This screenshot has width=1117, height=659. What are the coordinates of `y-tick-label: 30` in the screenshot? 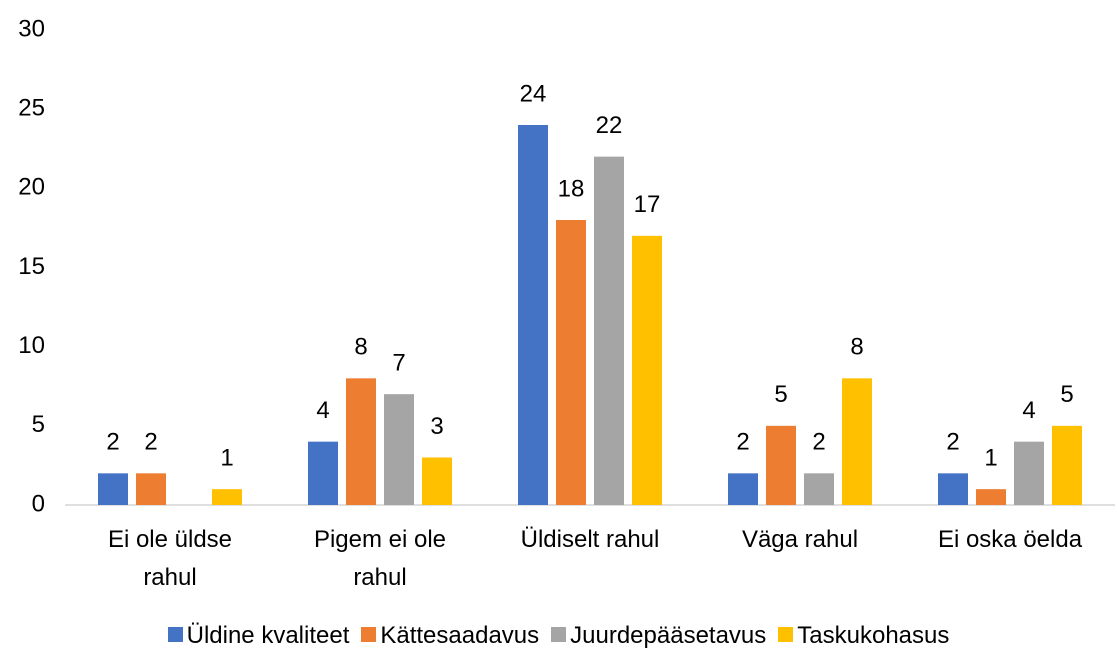 It's located at (31, 28).